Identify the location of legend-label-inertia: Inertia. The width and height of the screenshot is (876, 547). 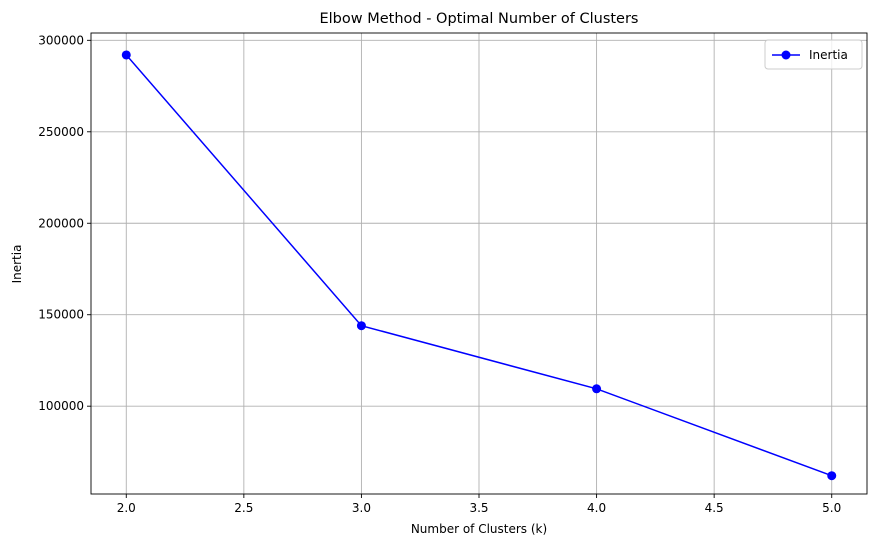
(828, 55).